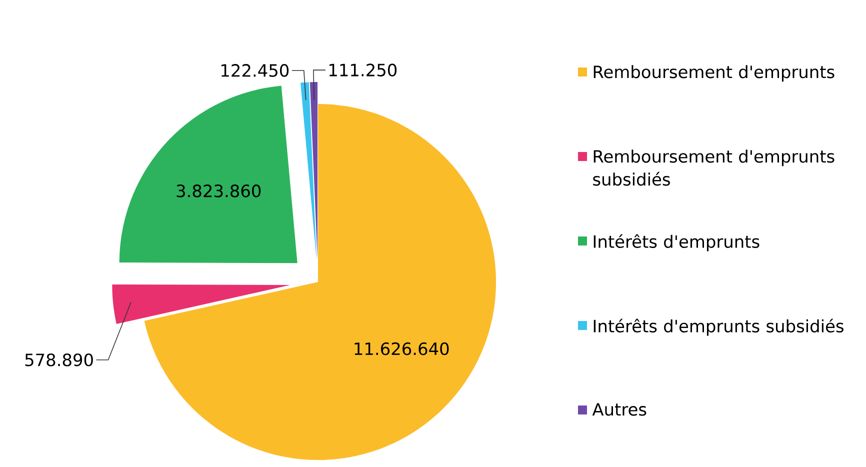 The height and width of the screenshot is (467, 866). Describe the element at coordinates (255, 70) in the screenshot. I see `data-label: 122.450` at that location.